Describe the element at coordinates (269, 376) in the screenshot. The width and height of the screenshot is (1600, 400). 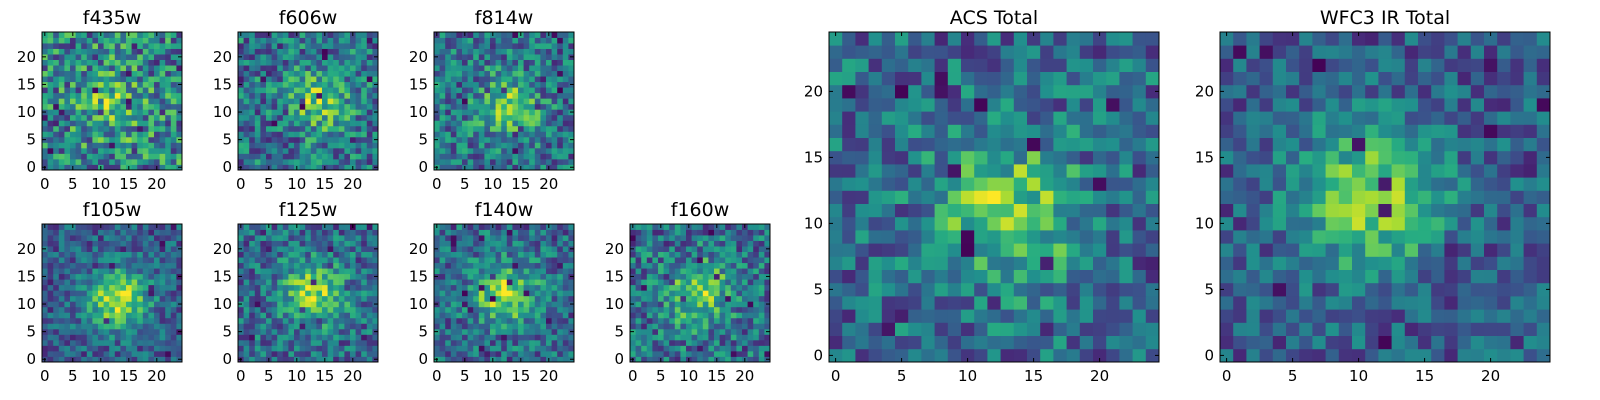
I see `x-tick-label: 5` at that location.